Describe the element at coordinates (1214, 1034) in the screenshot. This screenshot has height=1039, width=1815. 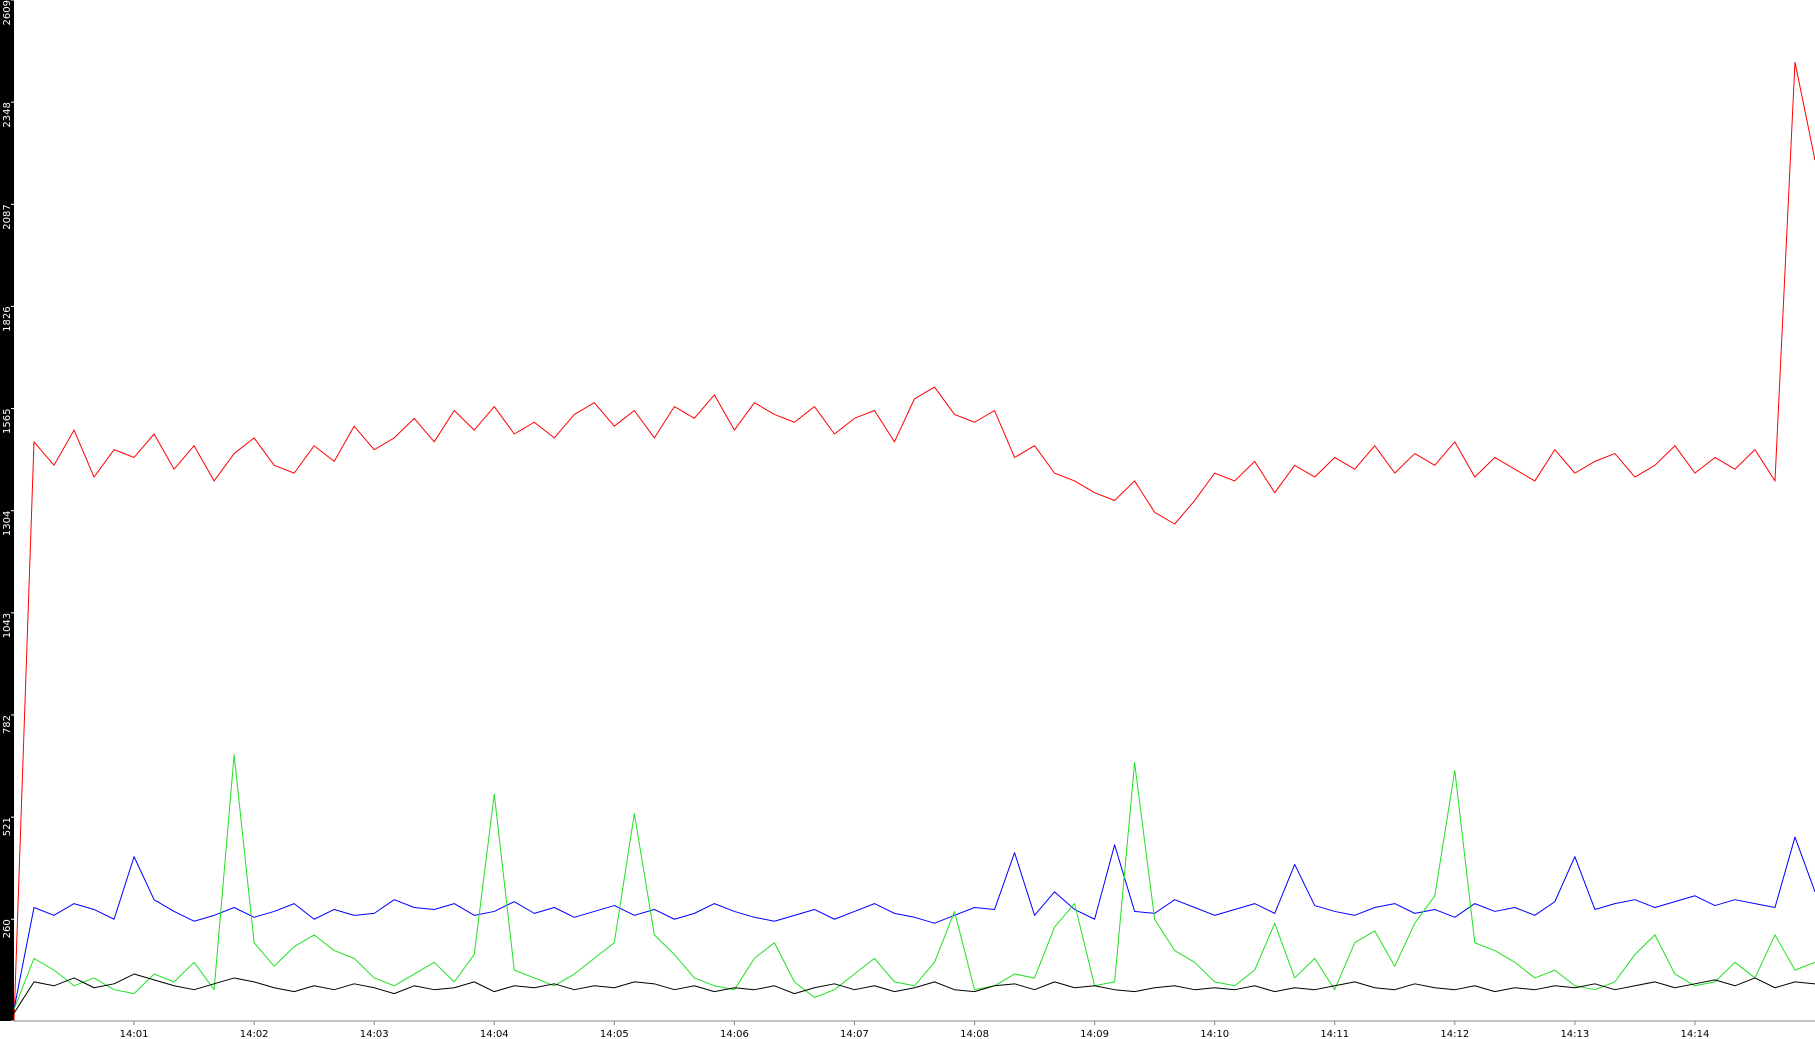
I see `x-tick-label: 14:10` at that location.